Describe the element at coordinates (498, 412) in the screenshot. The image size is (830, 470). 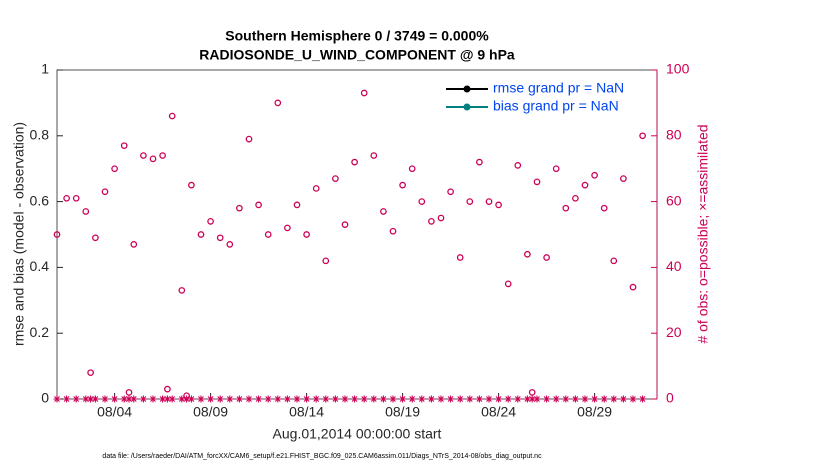
I see `x-tick-label: 08/24` at that location.